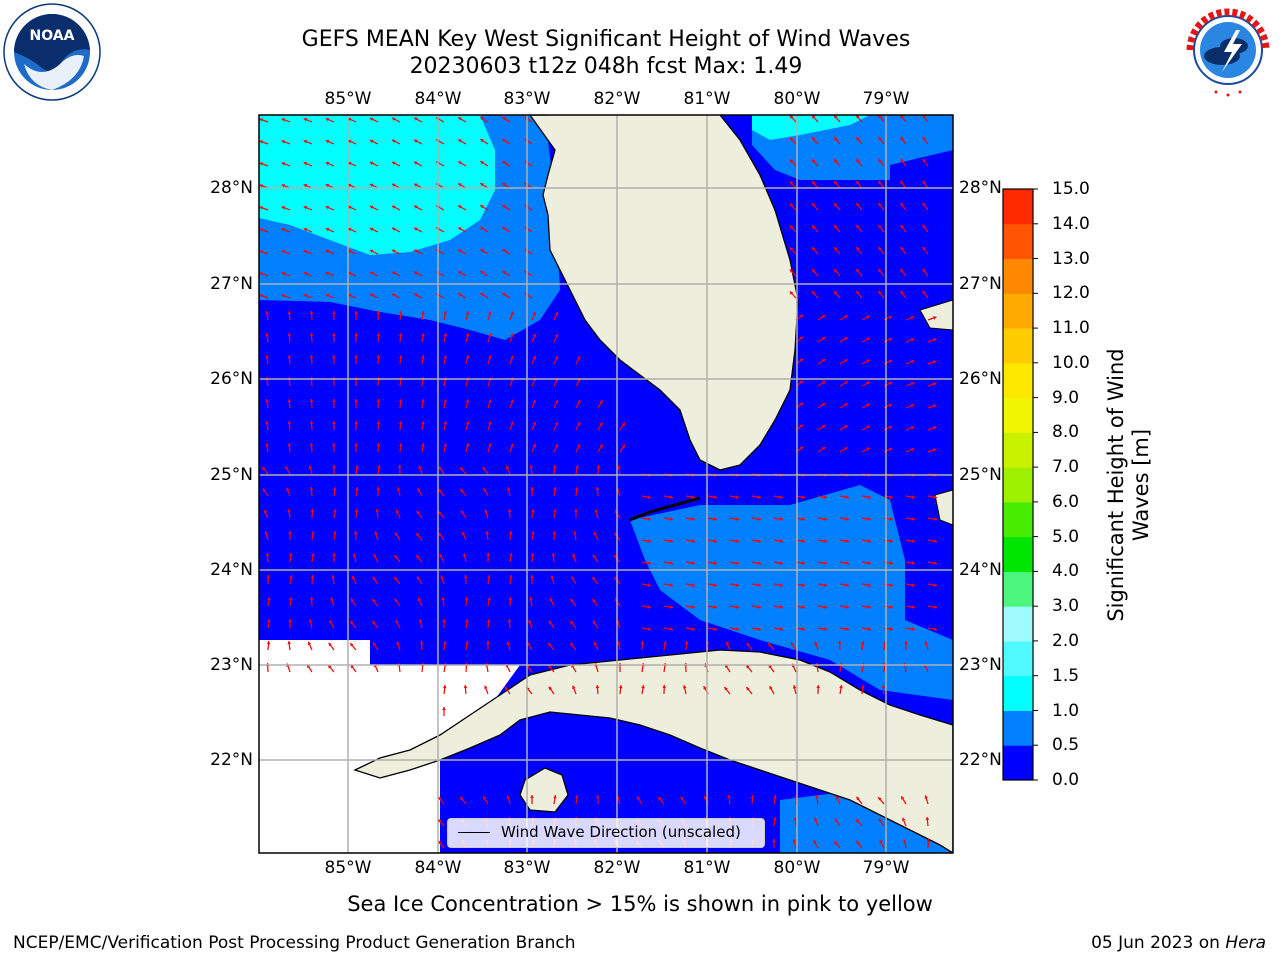 This screenshot has height=960, width=1280. Describe the element at coordinates (527, 868) in the screenshot. I see `lon-label-bottom: 83°W` at that location.